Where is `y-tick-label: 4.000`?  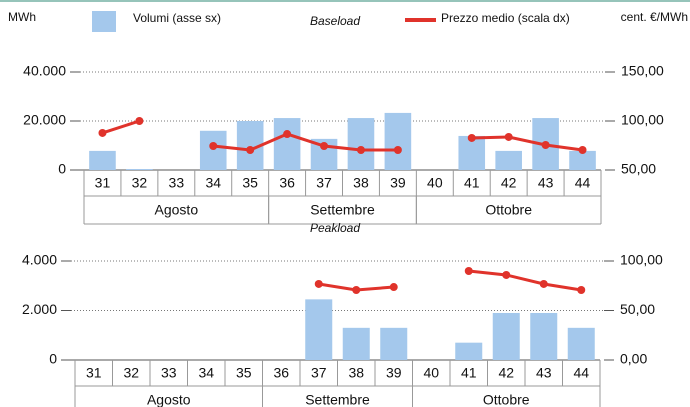
y-tick-label: 4.000 is located at coordinates (39, 260).